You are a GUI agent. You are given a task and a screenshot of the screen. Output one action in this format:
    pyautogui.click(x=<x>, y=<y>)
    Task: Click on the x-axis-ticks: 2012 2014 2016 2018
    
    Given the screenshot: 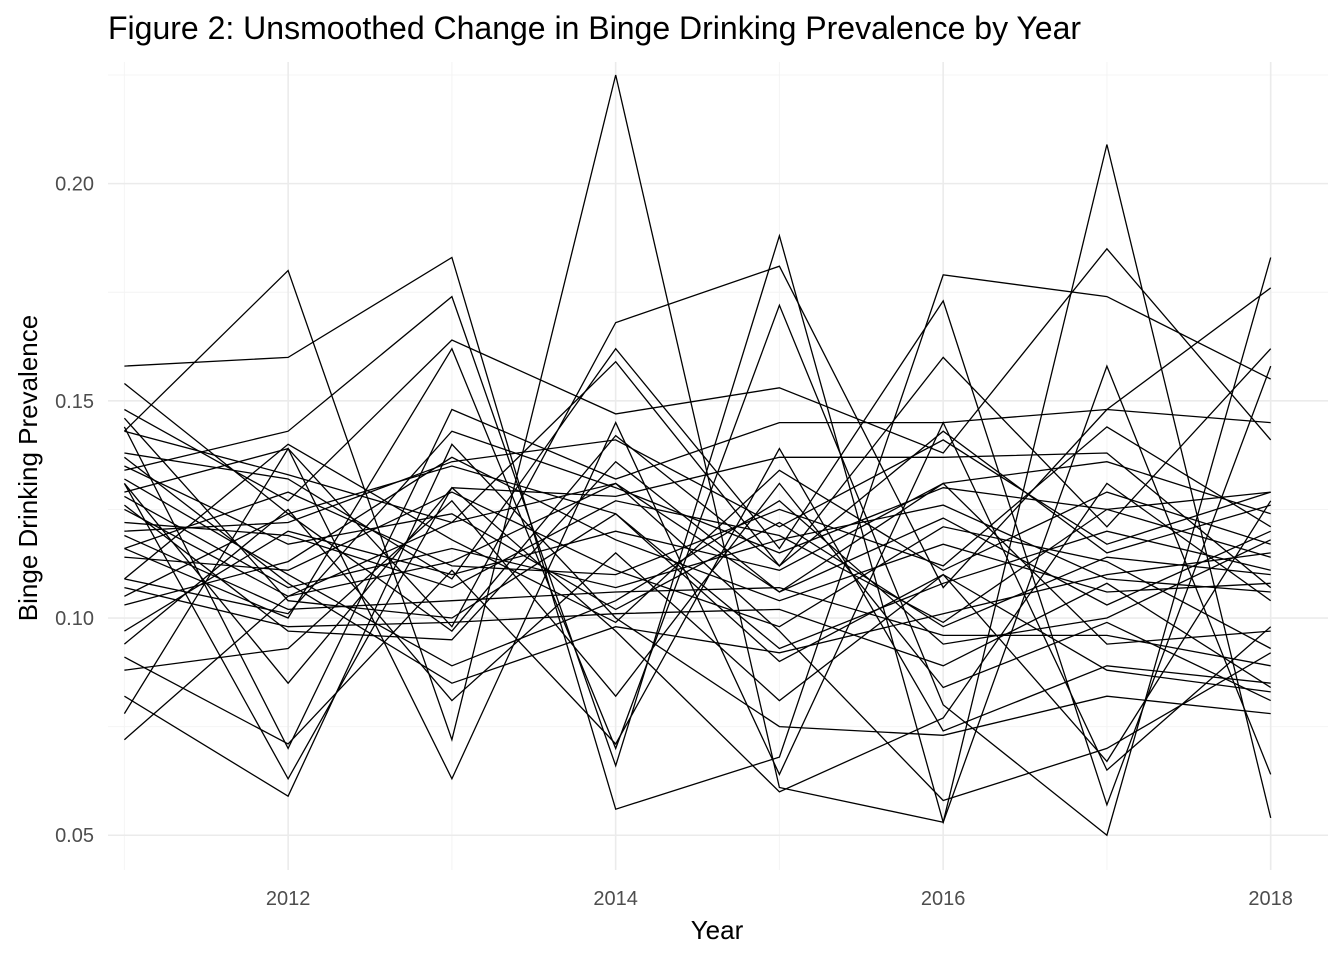 What is the action you would take?
    pyautogui.click(x=779, y=899)
    